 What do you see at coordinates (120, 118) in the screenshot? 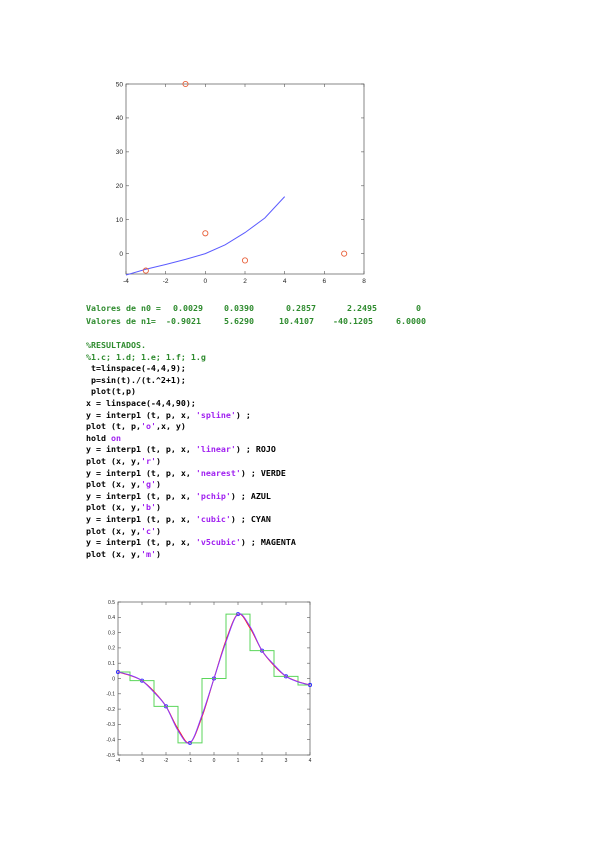
I see `y-tick-label: 40` at bounding box center [120, 118].